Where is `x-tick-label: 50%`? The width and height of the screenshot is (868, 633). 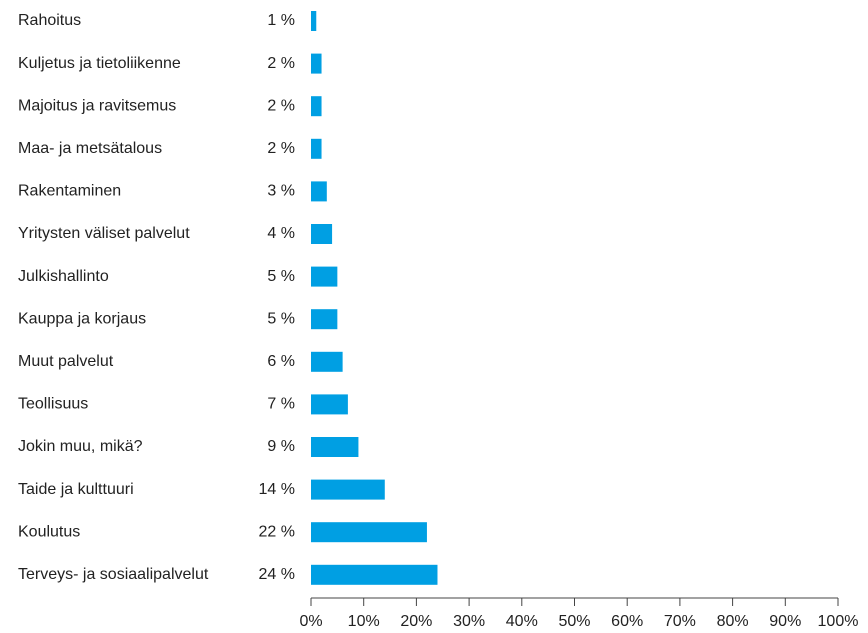
x-tick-label: 50% is located at coordinates (574, 621).